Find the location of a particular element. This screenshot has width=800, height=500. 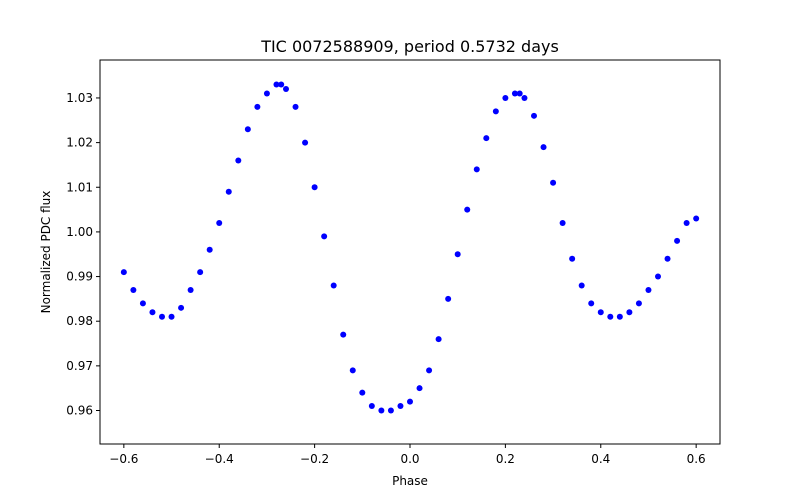

y-axis: 0.96 0.97 0.98 0.99 1.00 1.01 1.02 1.03 is located at coordinates (83, 254).